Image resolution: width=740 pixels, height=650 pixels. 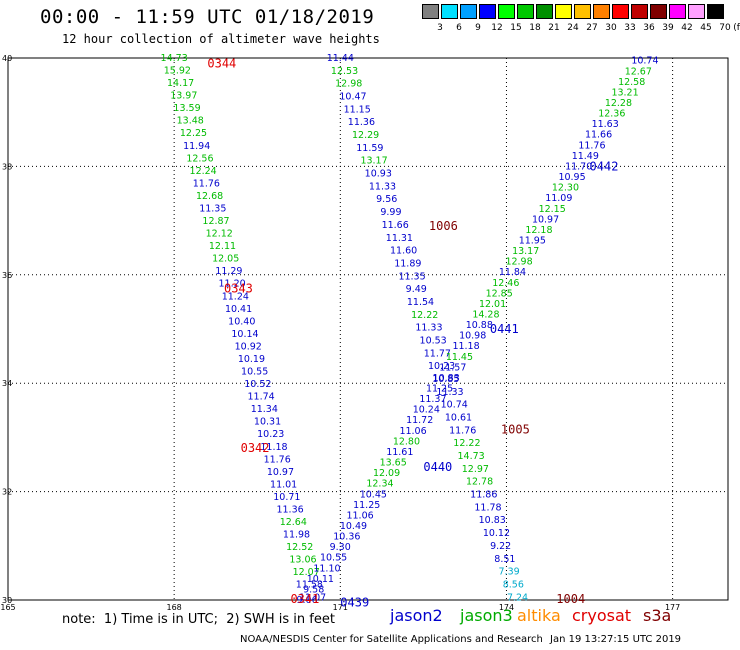 I want to click on footer-timestamp: Jan 19 13:27:15 UTC 2019, so click(x=616, y=639).